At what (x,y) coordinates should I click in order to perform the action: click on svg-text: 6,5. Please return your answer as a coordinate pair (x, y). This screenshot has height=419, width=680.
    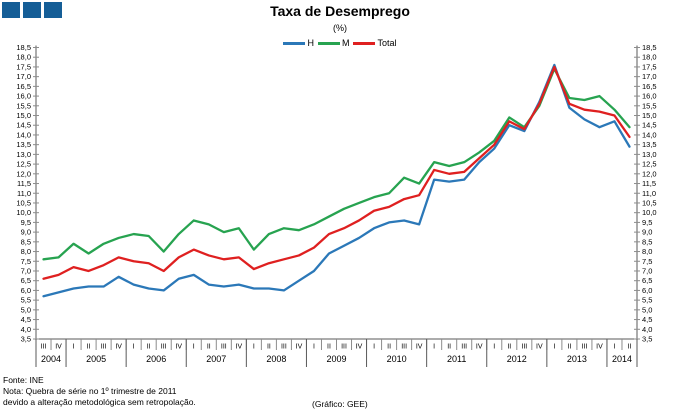
    Looking at the image, I should click on (26, 280).